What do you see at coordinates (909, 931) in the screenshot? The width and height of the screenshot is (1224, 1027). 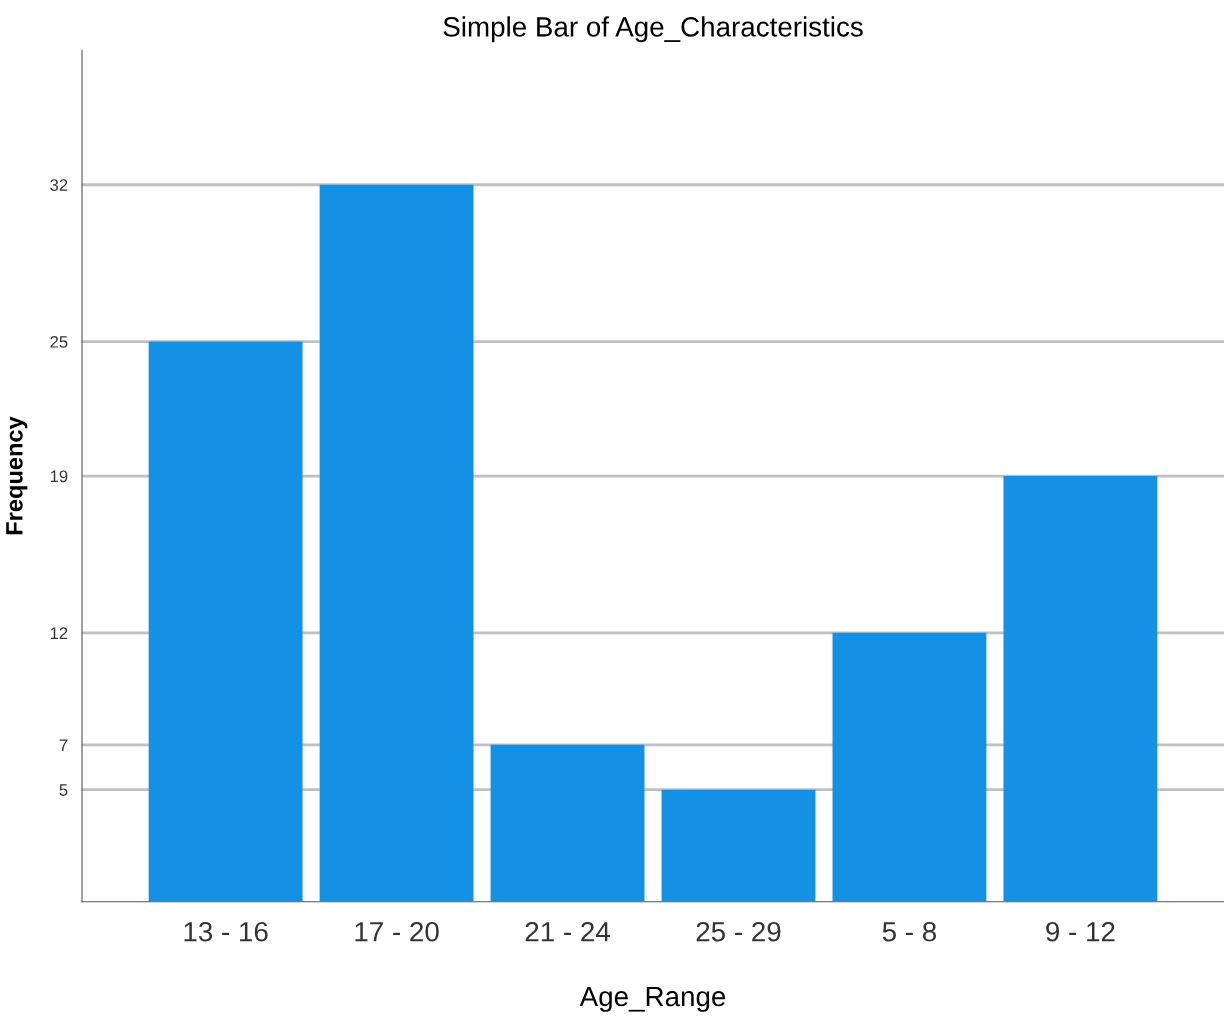 I see `x-tick-label: 5 - 8` at bounding box center [909, 931].